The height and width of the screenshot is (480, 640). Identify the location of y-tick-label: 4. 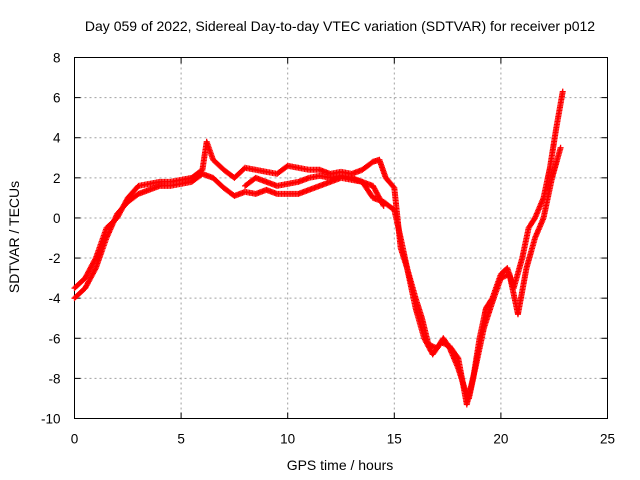
(57, 138).